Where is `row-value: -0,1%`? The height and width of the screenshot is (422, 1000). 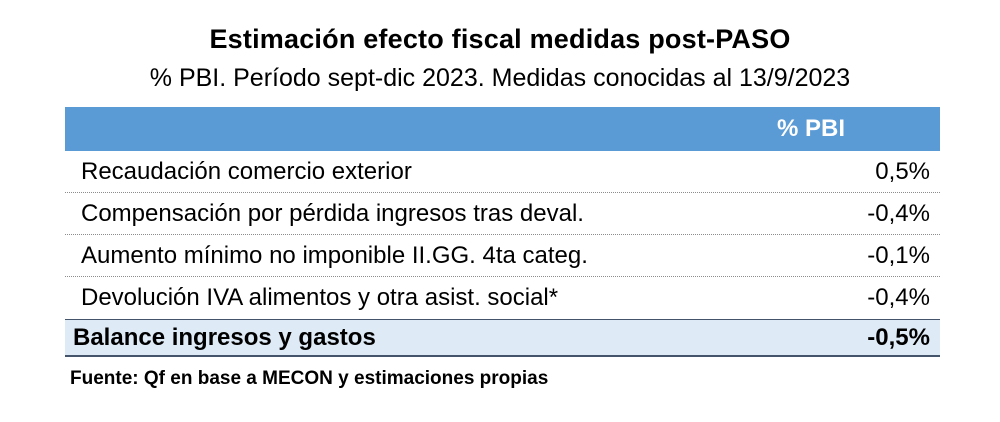 row-value: -0,1% is located at coordinates (898, 255).